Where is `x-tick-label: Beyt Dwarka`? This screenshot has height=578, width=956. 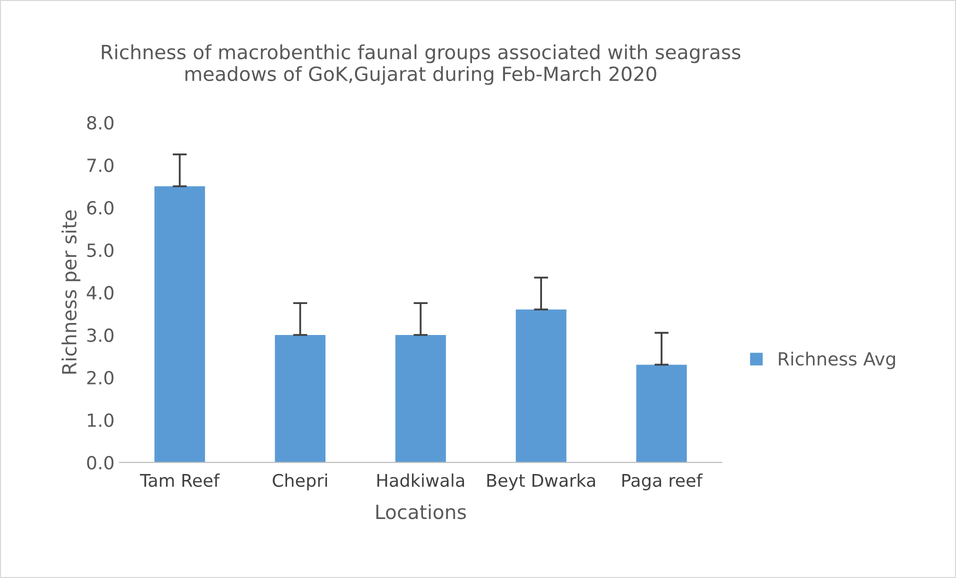
x-tick-label: Beyt Dwarka is located at coordinates (541, 482).